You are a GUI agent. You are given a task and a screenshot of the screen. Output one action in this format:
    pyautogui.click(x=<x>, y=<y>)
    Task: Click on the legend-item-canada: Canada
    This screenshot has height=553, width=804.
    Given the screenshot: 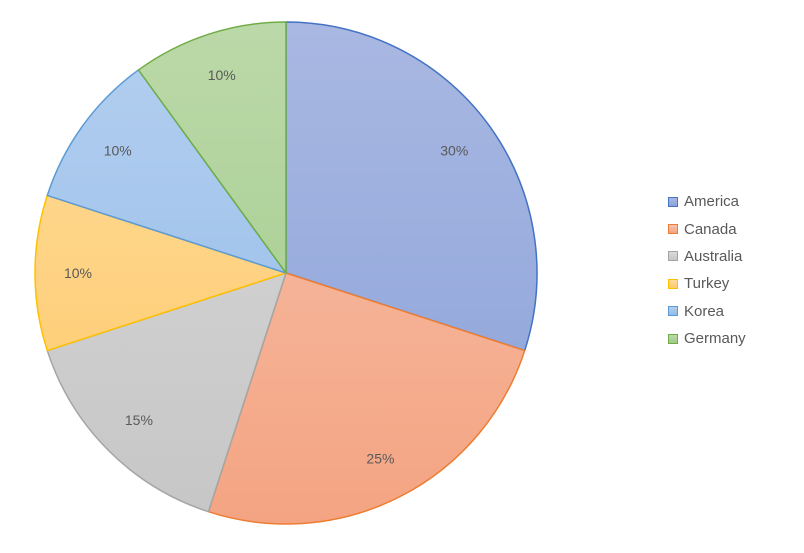 What is the action you would take?
    pyautogui.click(x=733, y=228)
    